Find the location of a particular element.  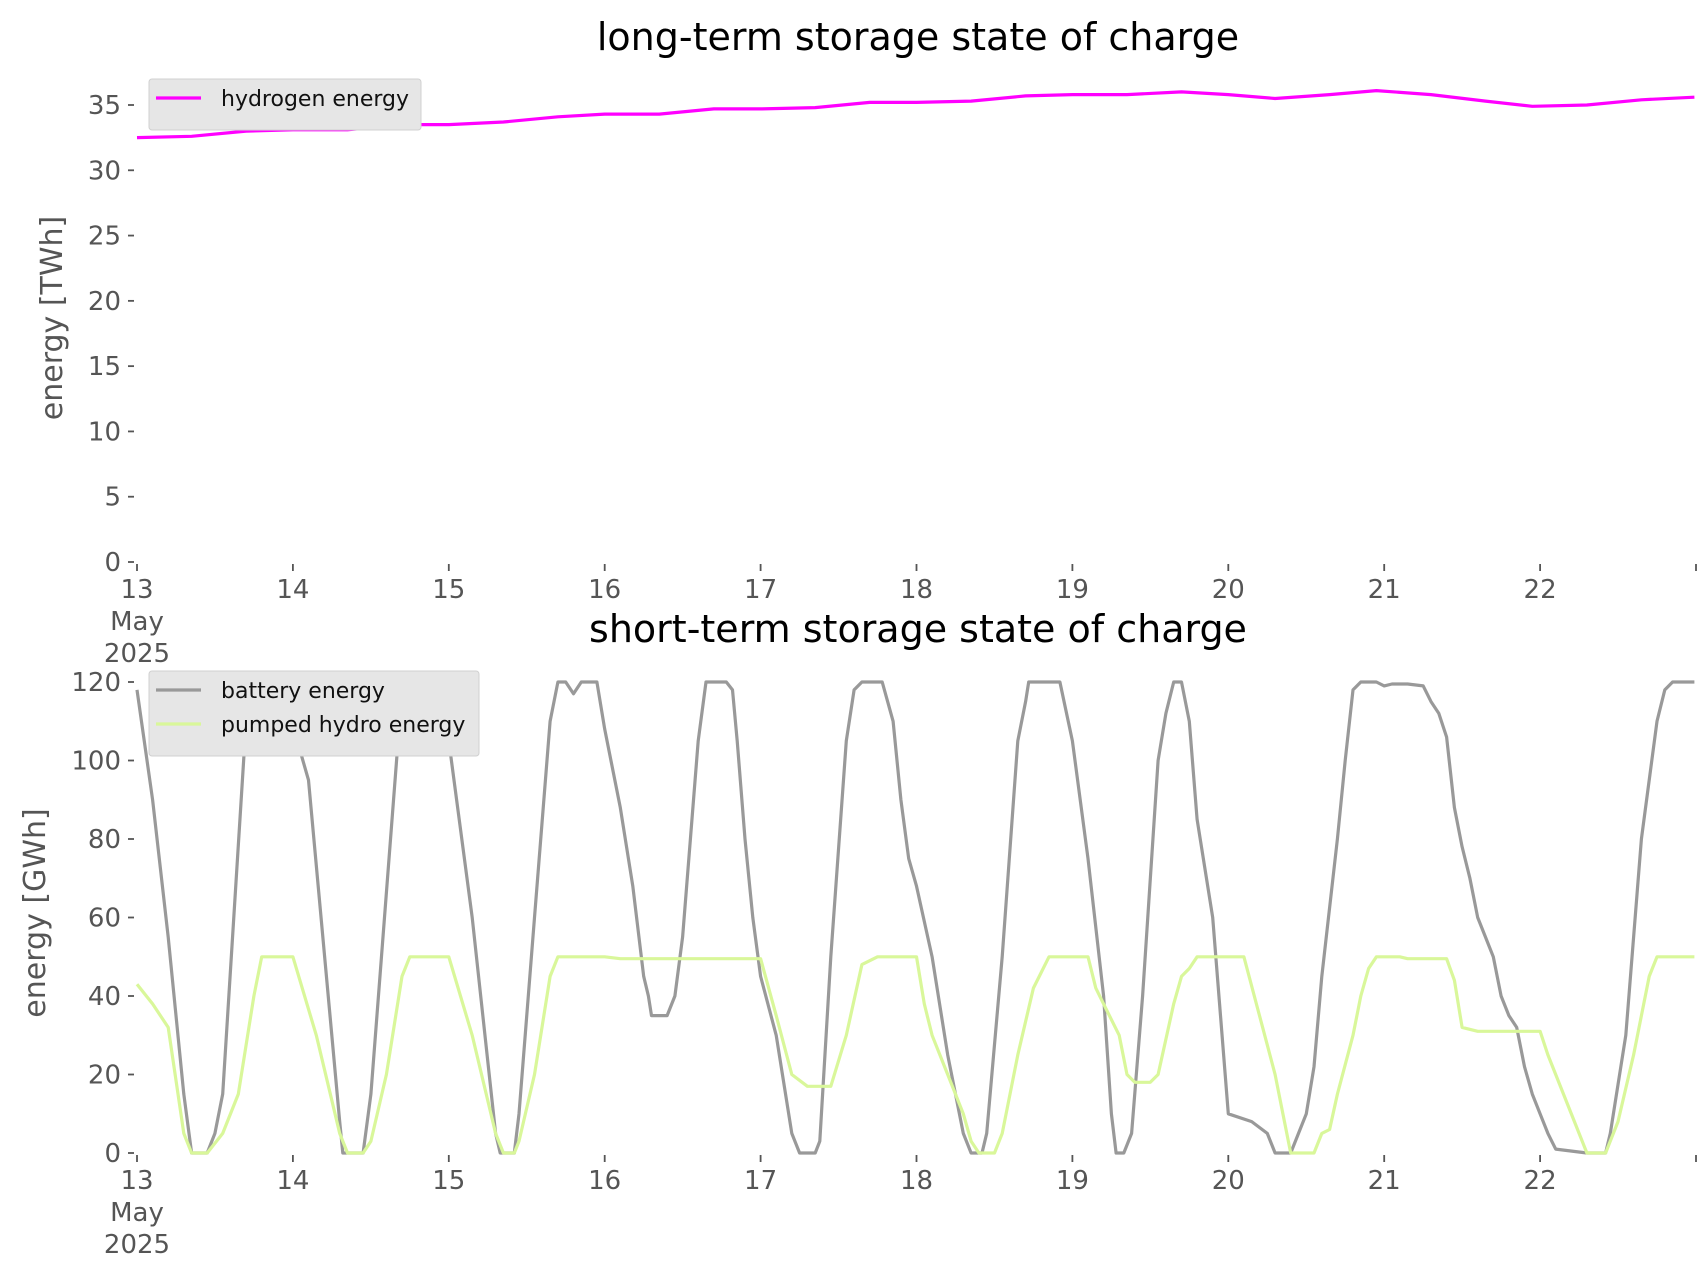

legend-label: hydrogen energy is located at coordinates (315, 99).